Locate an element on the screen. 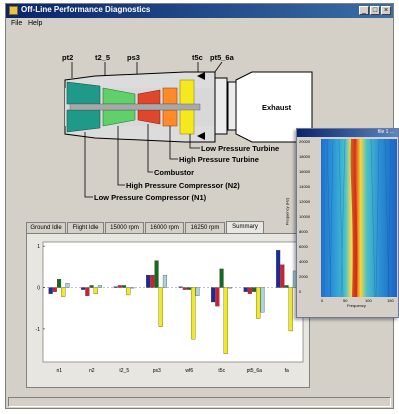 This screenshot has height=414, width=399. bar-fa-s3 is located at coordinates (290, 309).